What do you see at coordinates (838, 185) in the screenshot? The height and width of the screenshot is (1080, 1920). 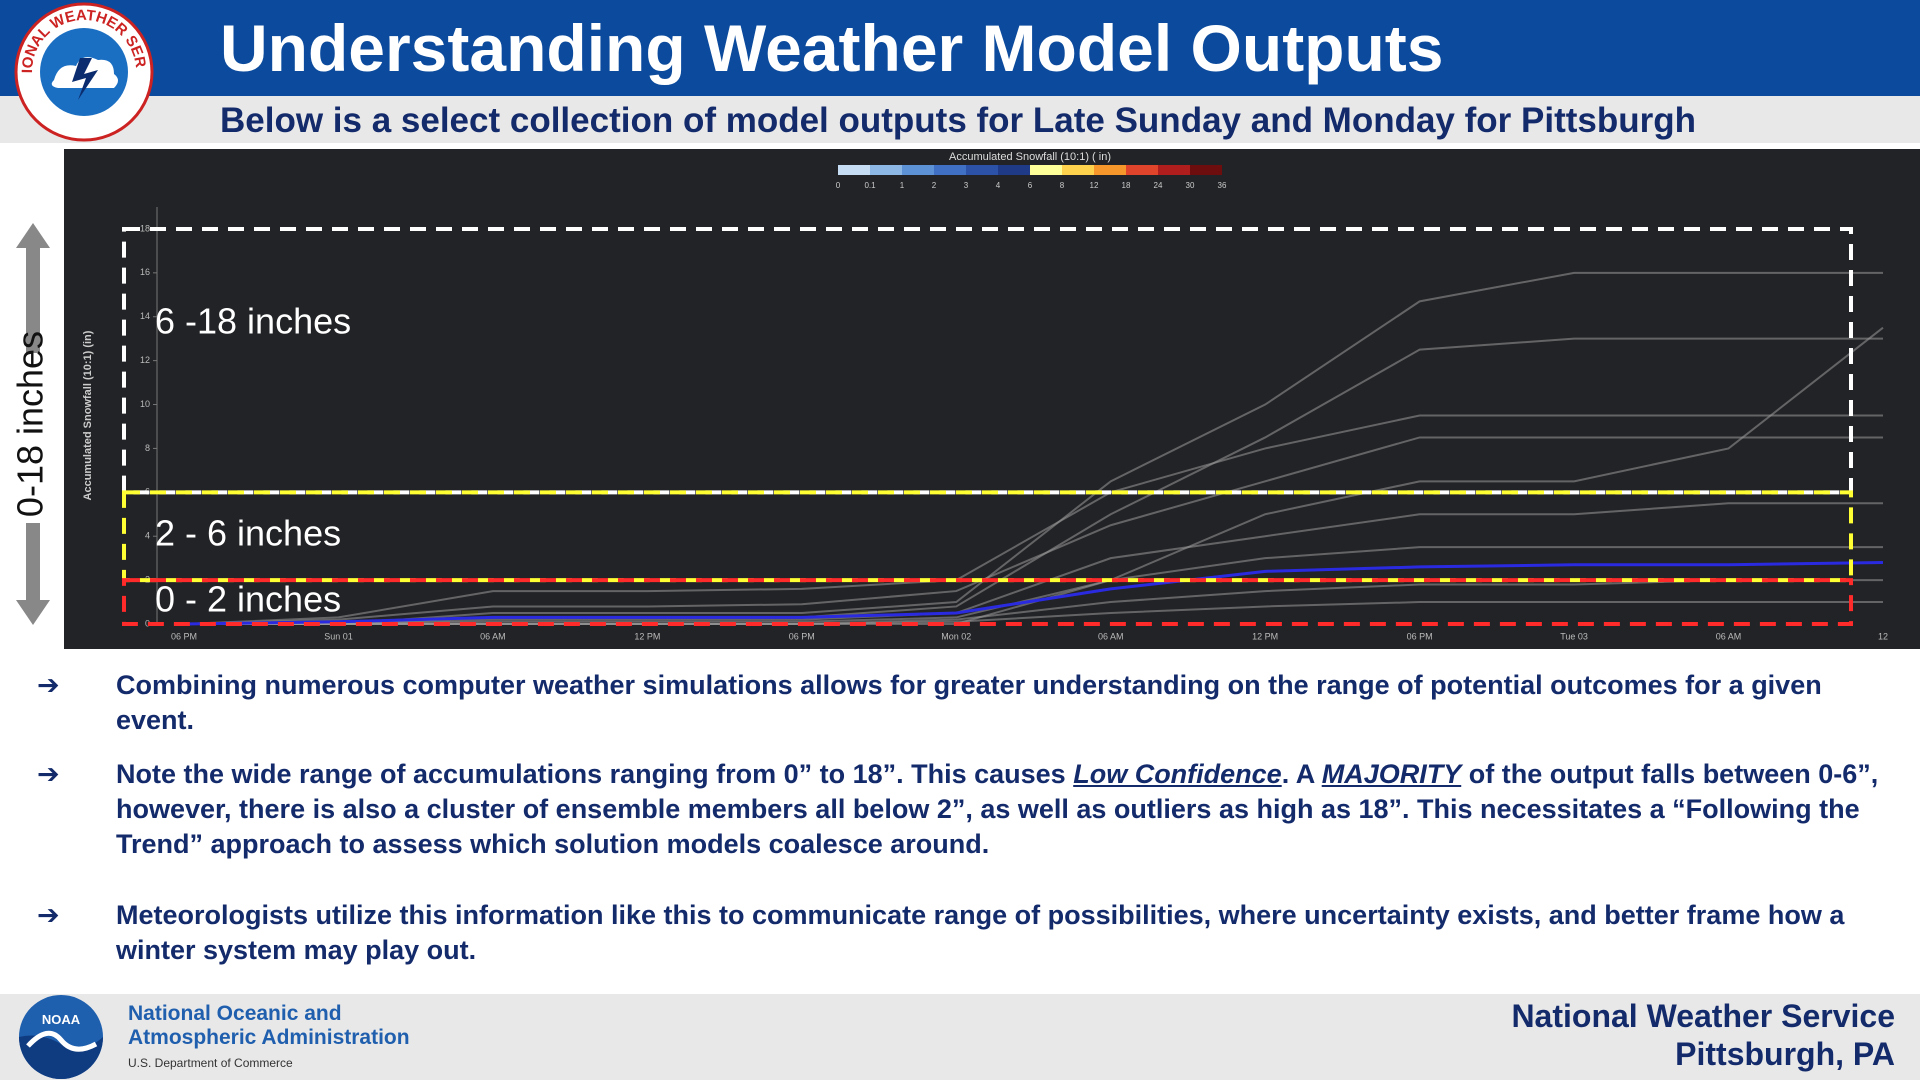 I see `colorbar-label: 0` at bounding box center [838, 185].